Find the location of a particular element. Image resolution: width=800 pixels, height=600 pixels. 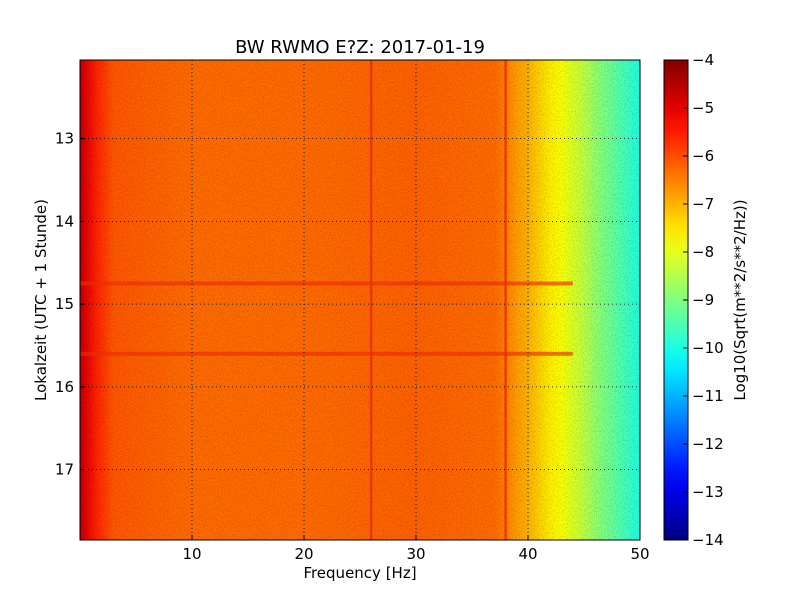

colorbar-ticks: −4 −5 −6 −7 −8 −9 −10 −11 −12 −13 −14 is located at coordinates (703, 300).